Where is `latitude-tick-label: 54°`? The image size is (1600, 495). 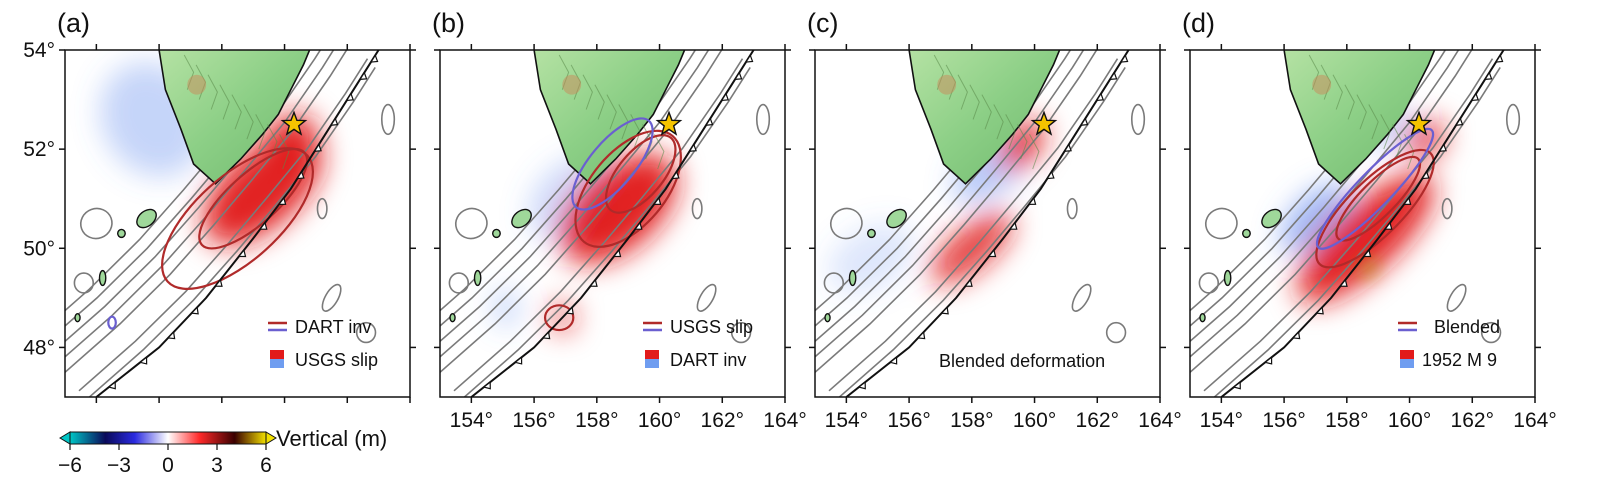 latitude-tick-label: 54° is located at coordinates (39, 50).